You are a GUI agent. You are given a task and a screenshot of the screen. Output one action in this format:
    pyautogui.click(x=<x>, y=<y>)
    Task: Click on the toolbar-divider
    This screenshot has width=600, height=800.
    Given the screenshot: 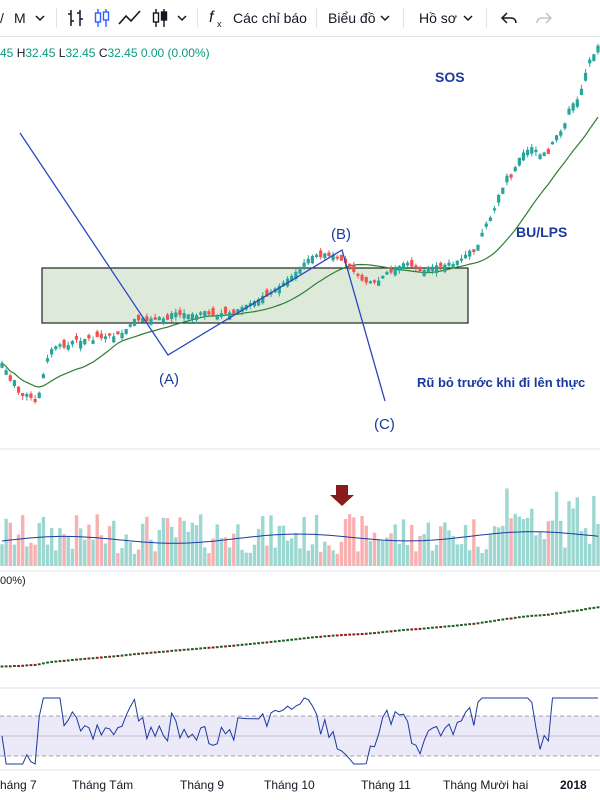 What is the action you would take?
    pyautogui.click(x=197, y=18)
    